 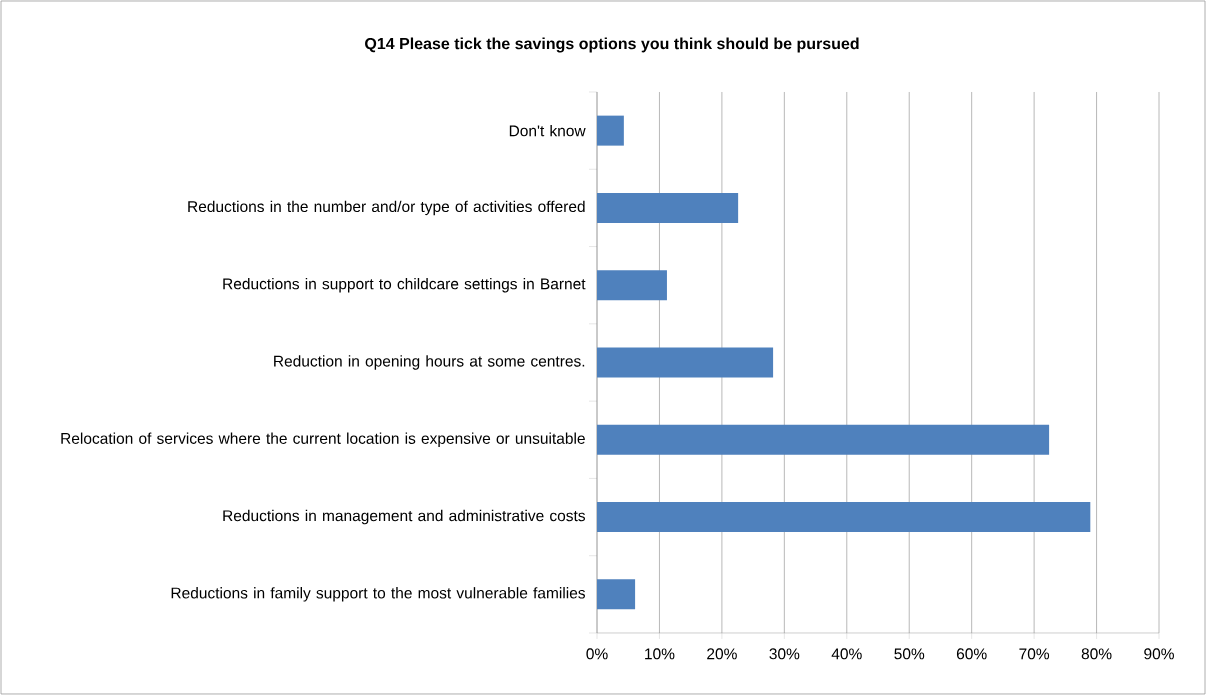 I want to click on x-tick-label: 10%, so click(x=660, y=654).